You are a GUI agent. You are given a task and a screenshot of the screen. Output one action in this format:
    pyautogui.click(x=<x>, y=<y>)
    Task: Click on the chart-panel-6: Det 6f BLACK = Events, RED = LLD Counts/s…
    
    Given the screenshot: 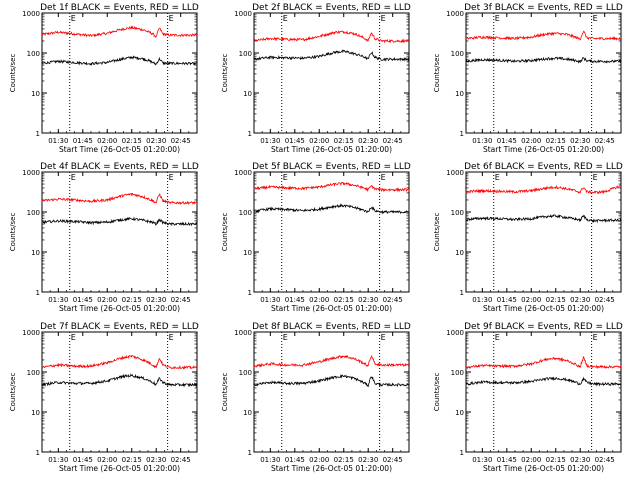 What is the action you would take?
    pyautogui.click(x=528, y=237)
    